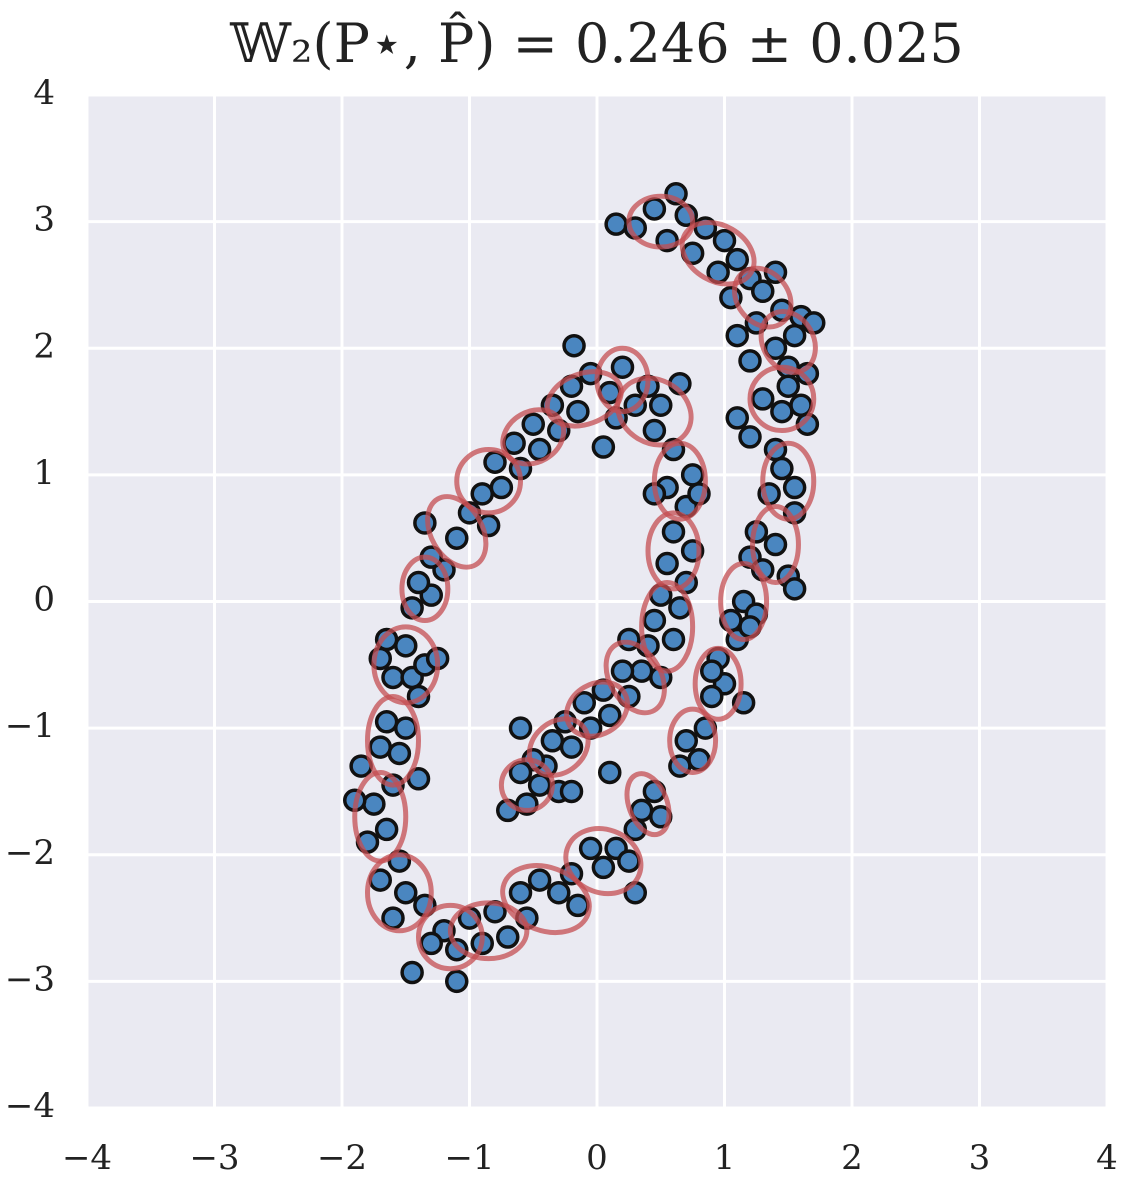  I want to click on chart-title: 𝕎₂(P⋆, P̂) = 0.246 ± 0.025, so click(596, 43).